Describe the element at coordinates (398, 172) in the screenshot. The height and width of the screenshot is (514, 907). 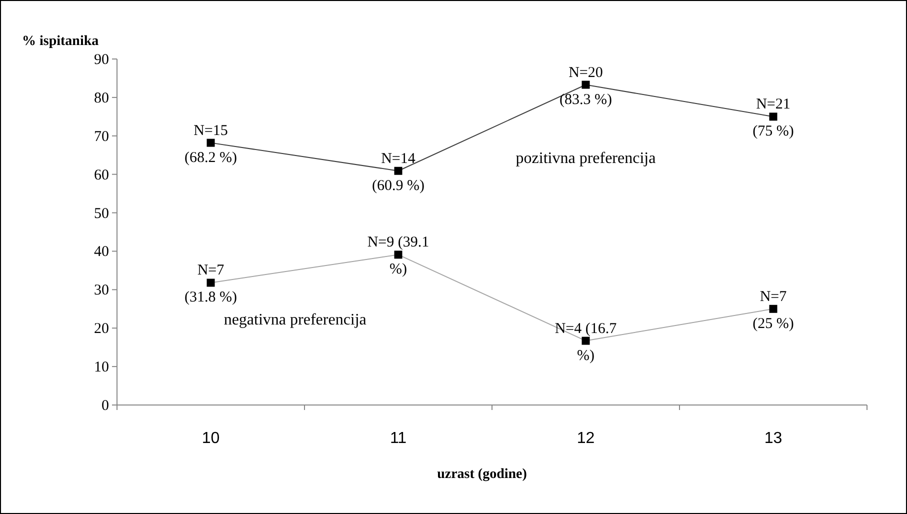
I see `data-label: N=14 (60.9 %)` at that location.